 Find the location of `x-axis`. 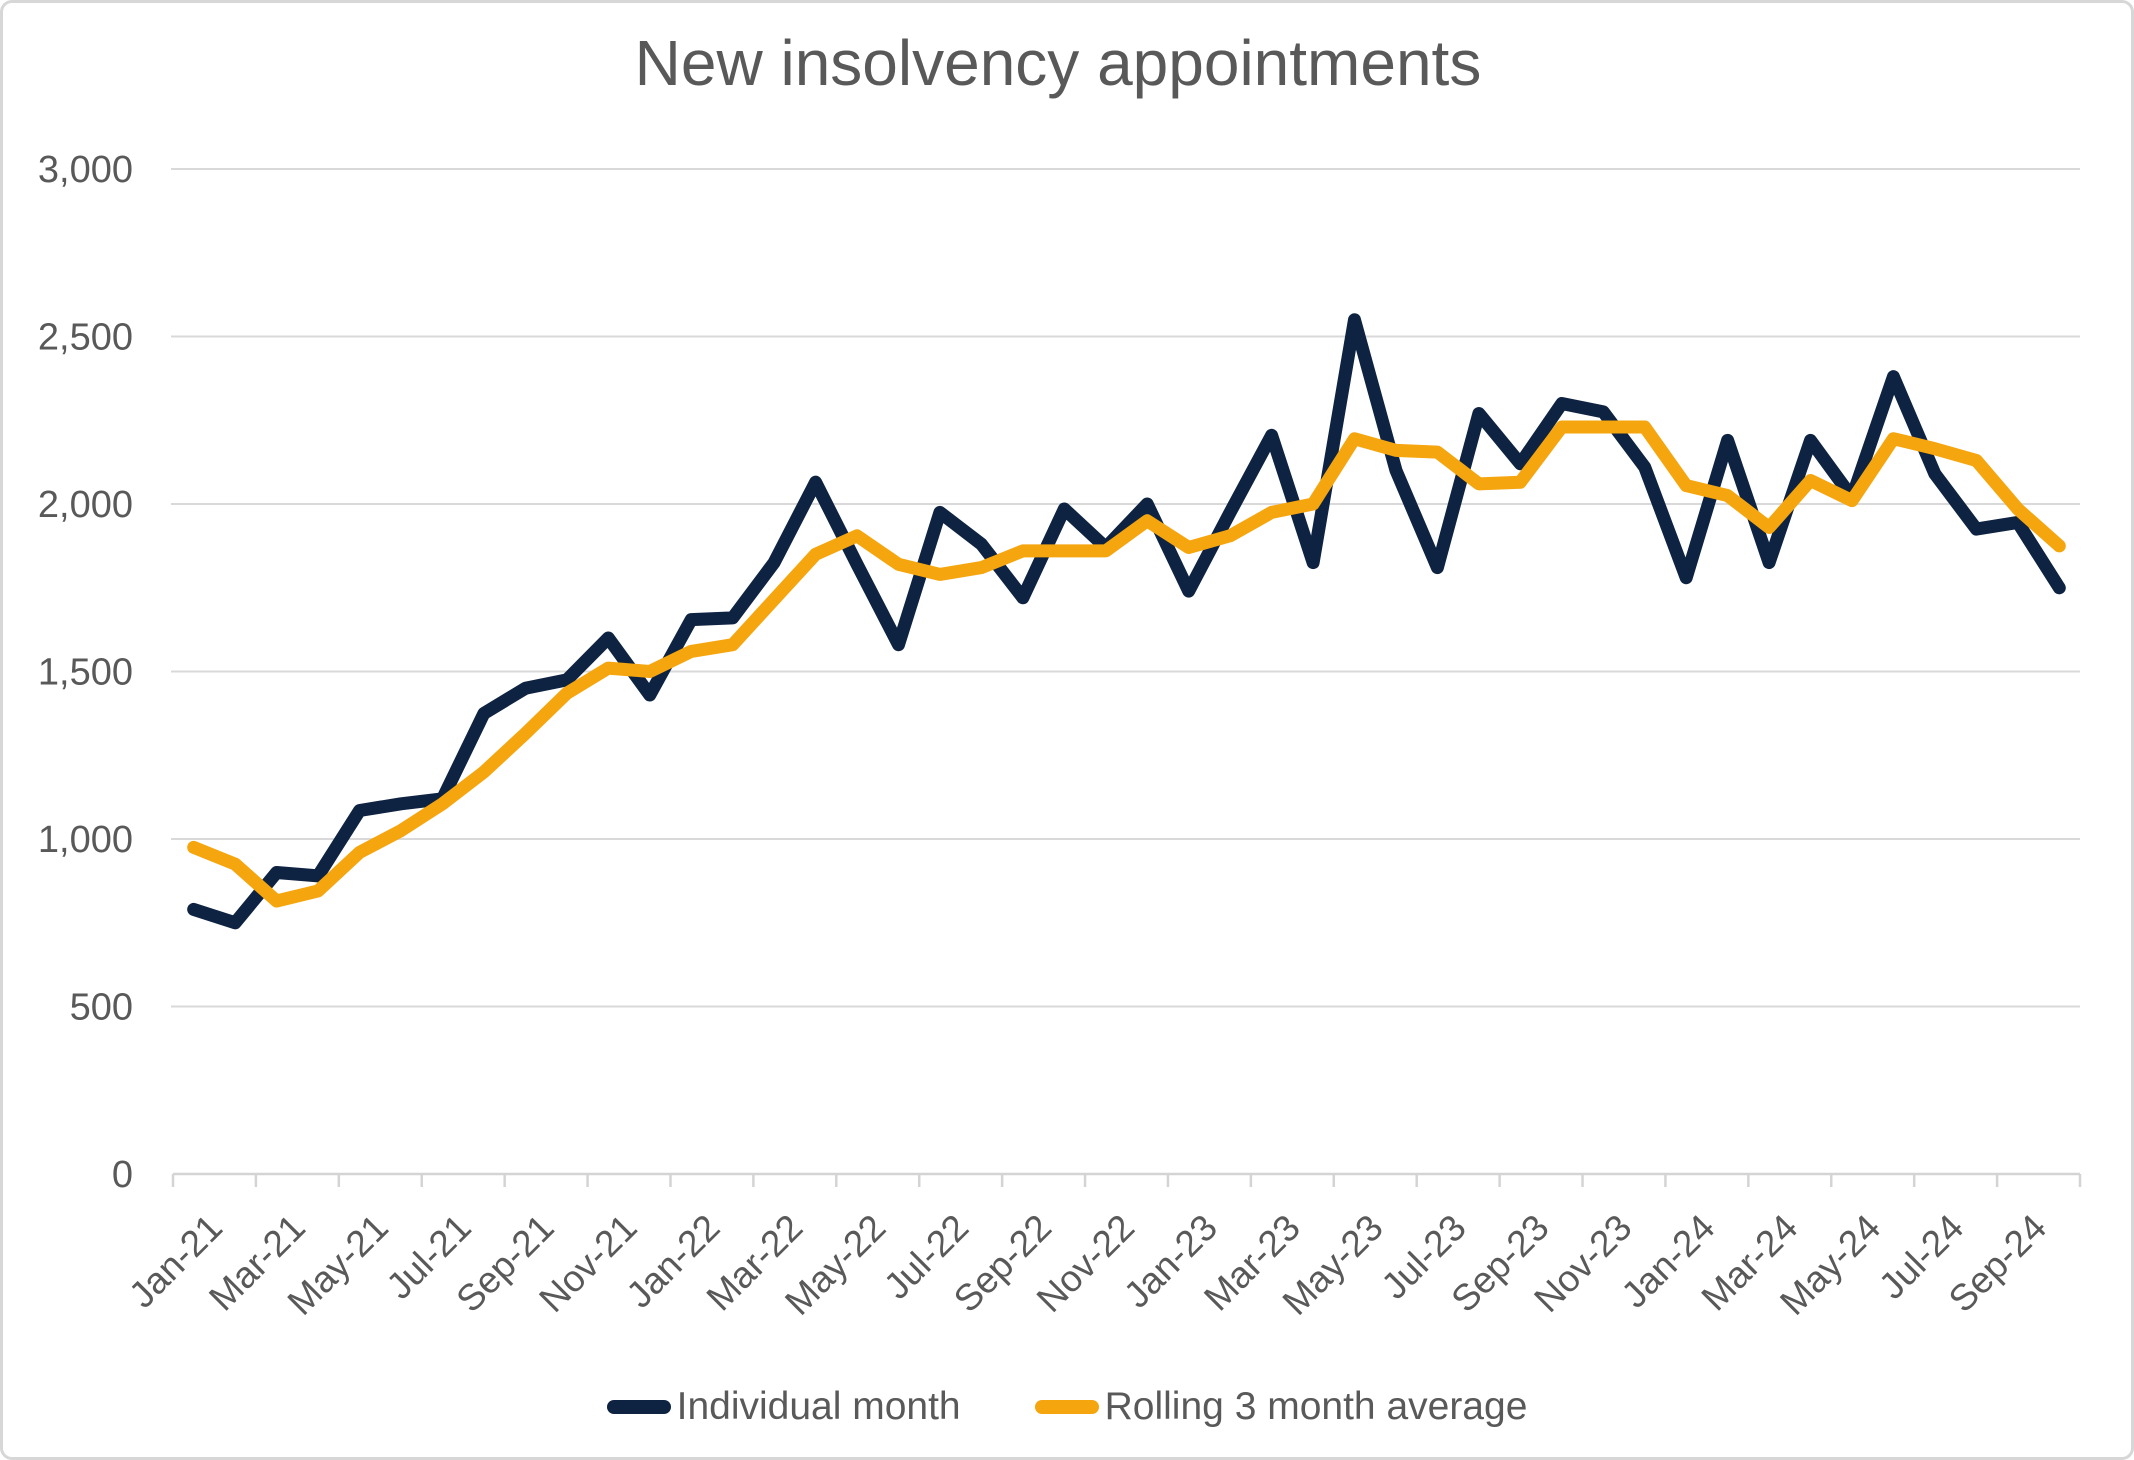

x-axis is located at coordinates (1126, 1179).